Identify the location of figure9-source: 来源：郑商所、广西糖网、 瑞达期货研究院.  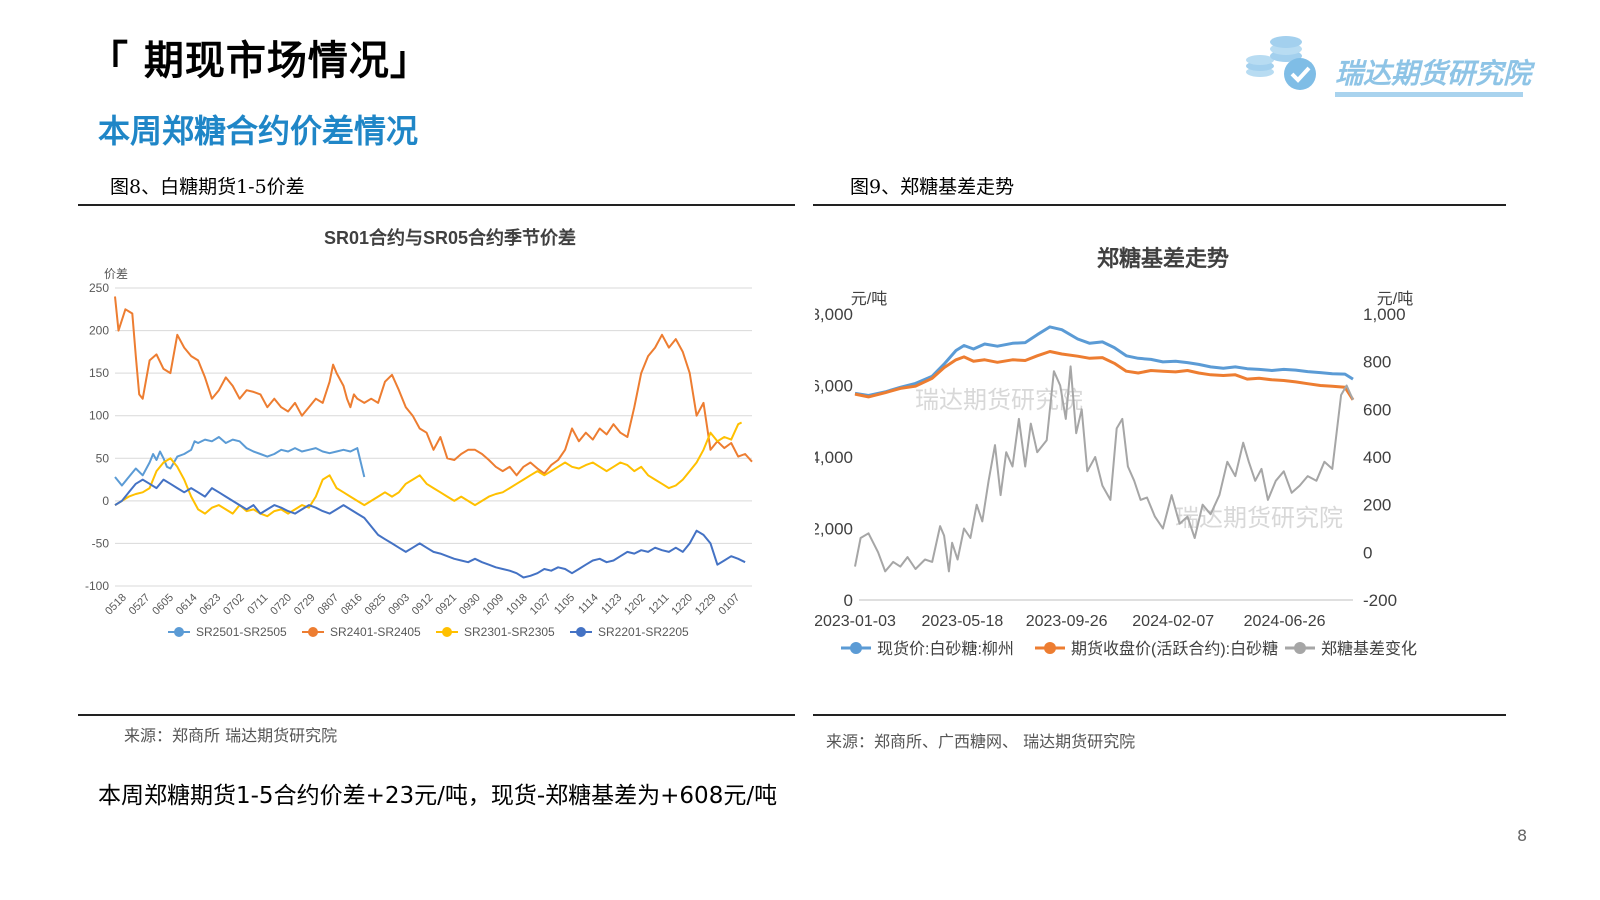
(981, 741).